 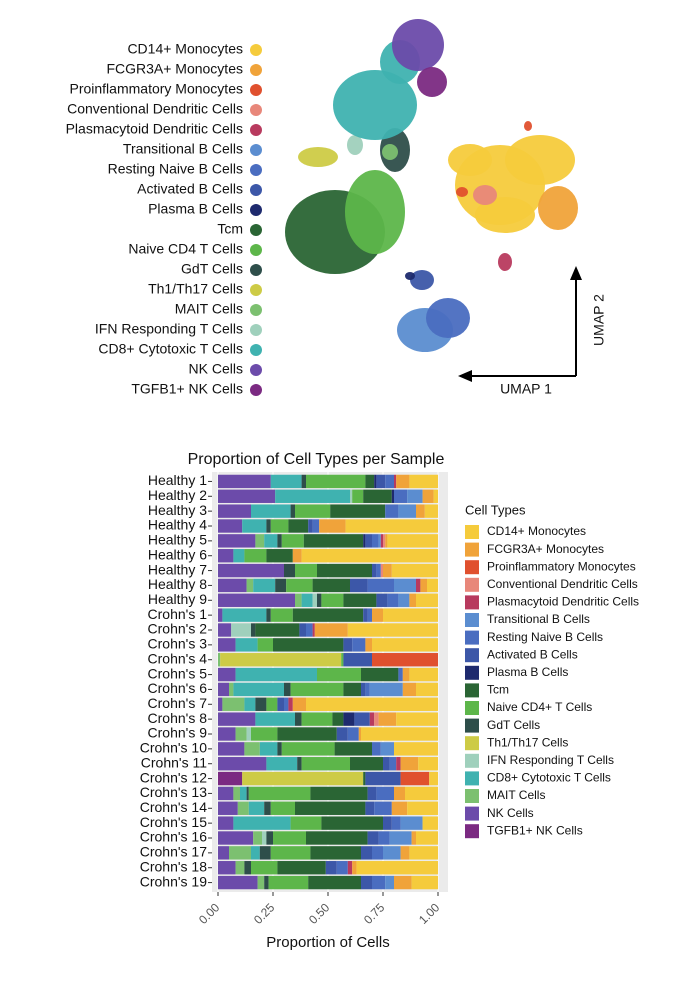 I want to click on legend-label: FCGR3A+ Monocytes, so click(x=545, y=549).